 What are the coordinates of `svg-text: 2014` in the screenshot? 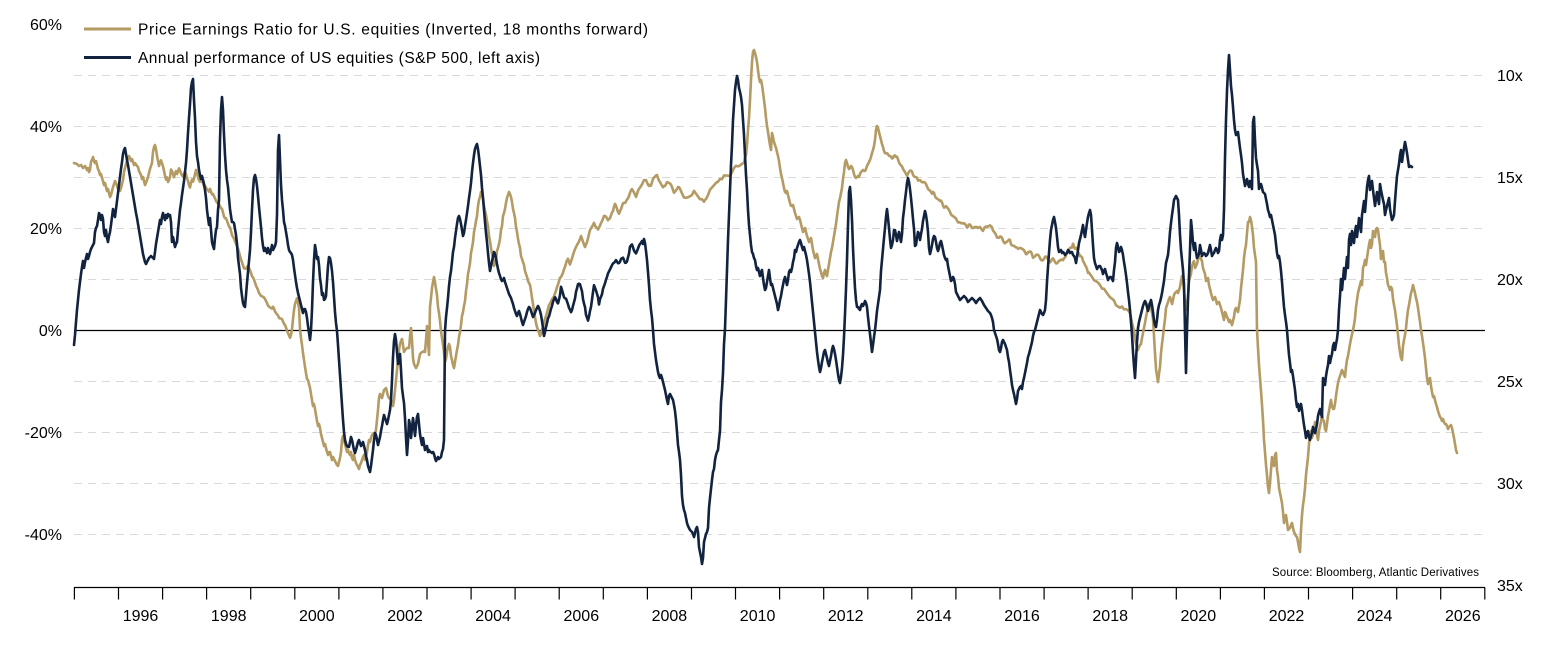 It's located at (934, 616).